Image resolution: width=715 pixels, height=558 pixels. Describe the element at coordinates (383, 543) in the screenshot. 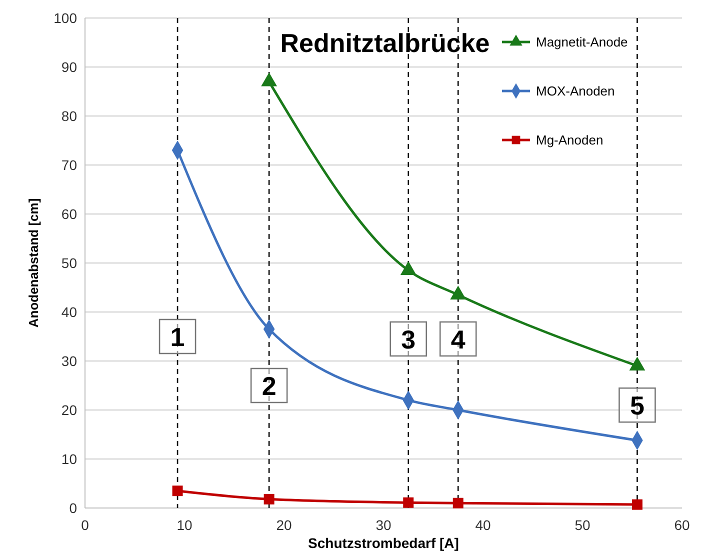

I see `x-axis-title: Schutzstrombedarf [A]` at that location.